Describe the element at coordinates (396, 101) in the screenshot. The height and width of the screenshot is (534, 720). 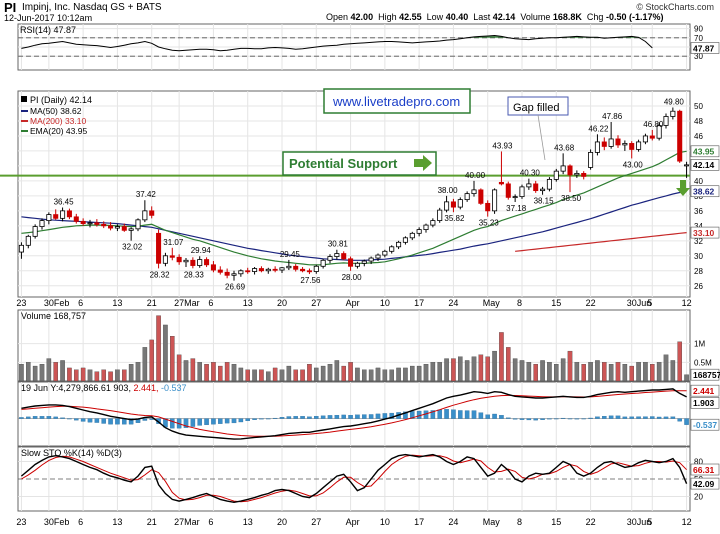
I see `watermark-text: www.livetradepro.com` at that location.